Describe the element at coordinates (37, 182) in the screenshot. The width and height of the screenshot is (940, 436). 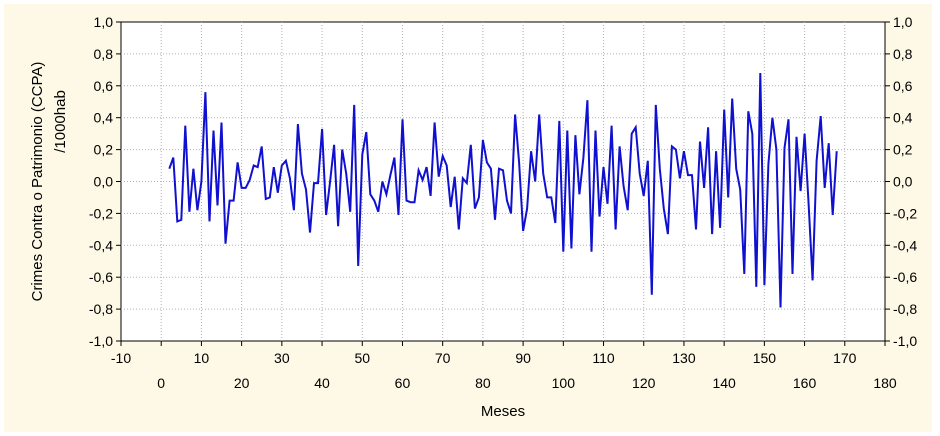
I see `y-axis-title-line1: Crimes Contra o Patrimonio (CCPA)` at that location.